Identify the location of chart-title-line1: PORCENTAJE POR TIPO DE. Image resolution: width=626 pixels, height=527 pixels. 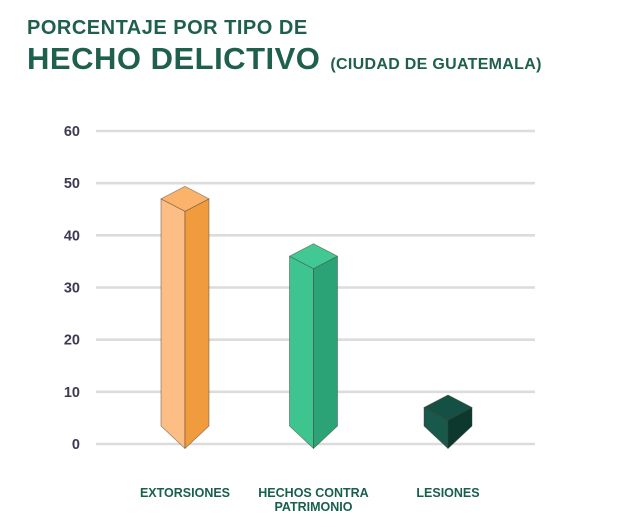
(167, 28).